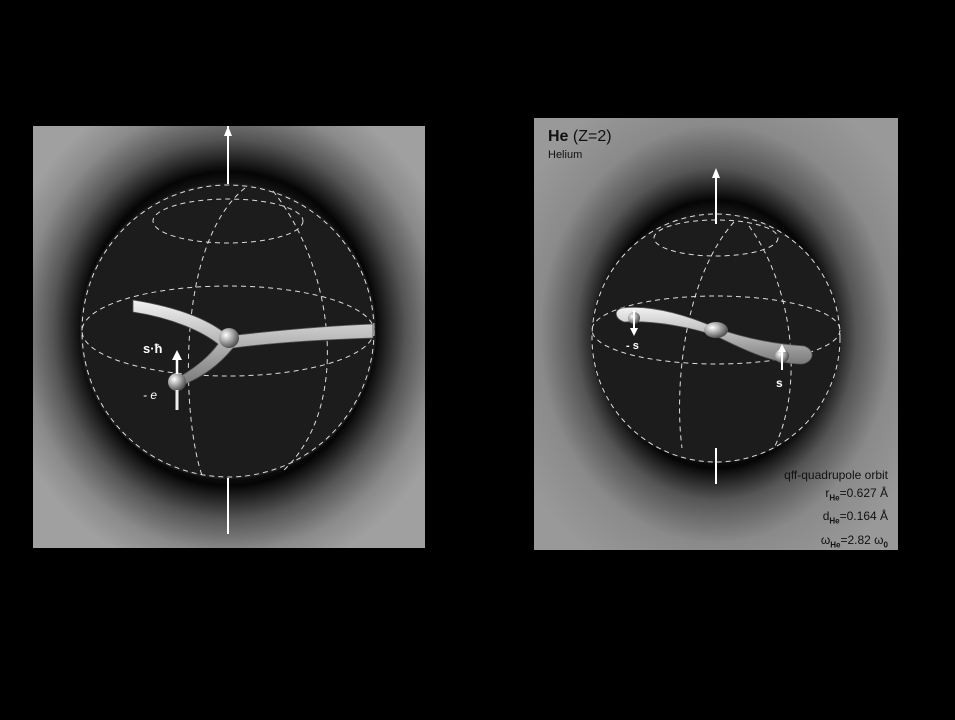  What do you see at coordinates (150, 395) in the screenshot?
I see `electron-label: - e` at bounding box center [150, 395].